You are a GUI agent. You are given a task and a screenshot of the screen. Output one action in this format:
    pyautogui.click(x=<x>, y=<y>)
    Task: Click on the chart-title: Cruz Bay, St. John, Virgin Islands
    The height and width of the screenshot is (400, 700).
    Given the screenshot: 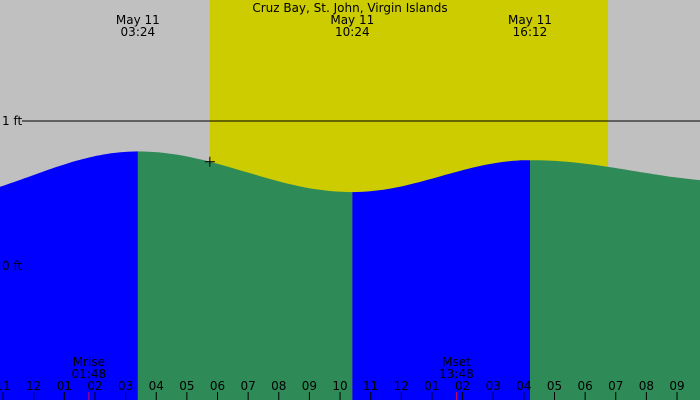 What is the action you would take?
    pyautogui.click(x=349, y=8)
    